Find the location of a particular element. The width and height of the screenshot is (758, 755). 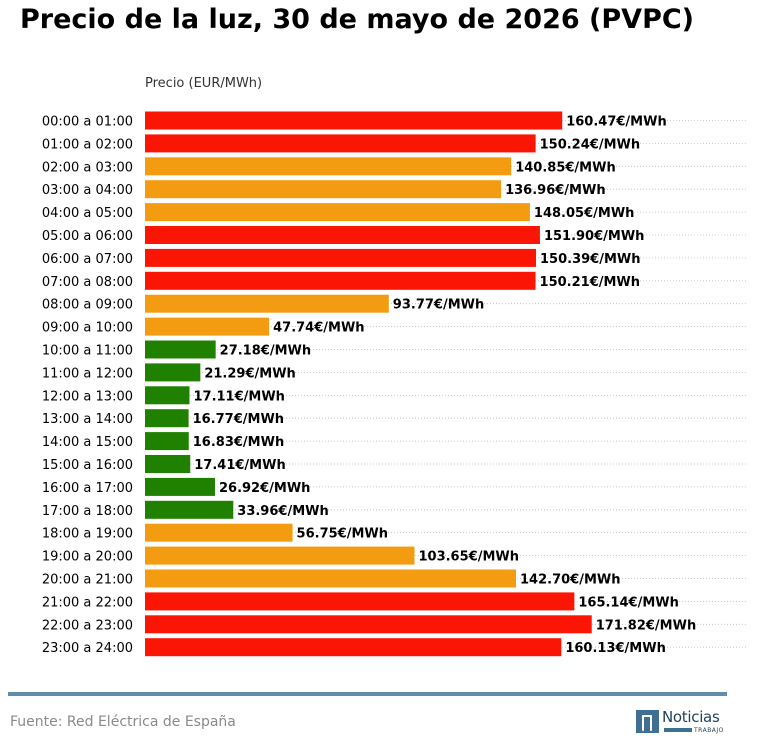

value-label: 150.39€/MWh is located at coordinates (590, 259).